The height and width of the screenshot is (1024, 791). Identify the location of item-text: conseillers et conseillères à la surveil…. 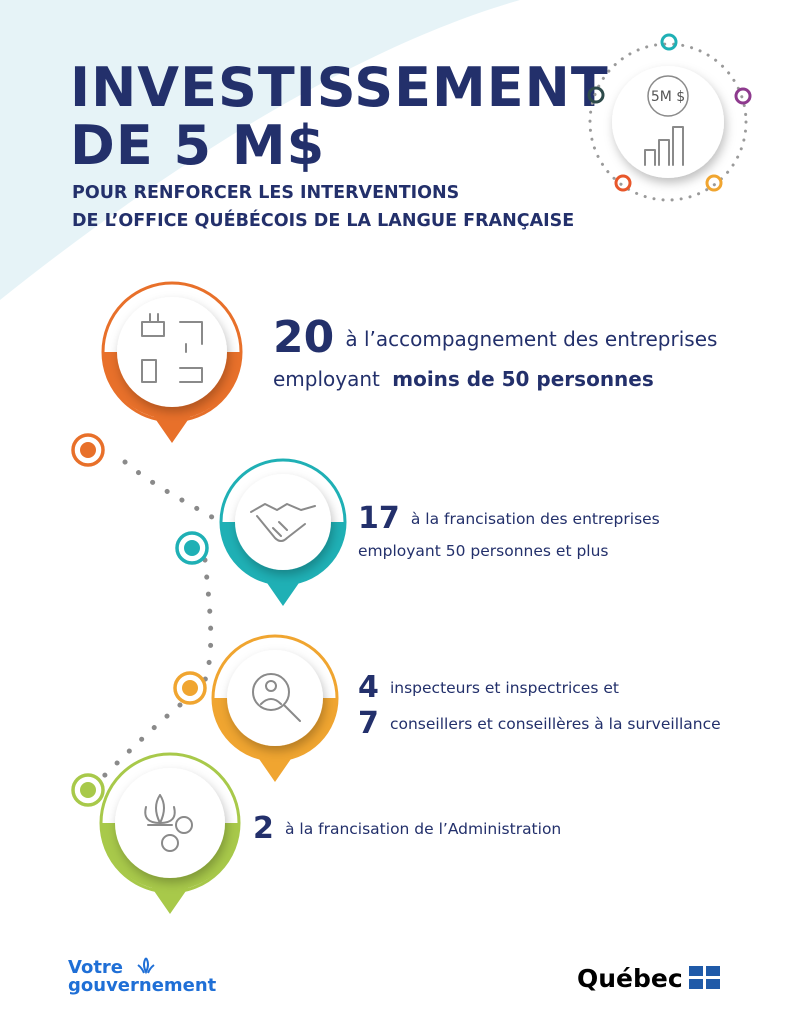
(555, 724).